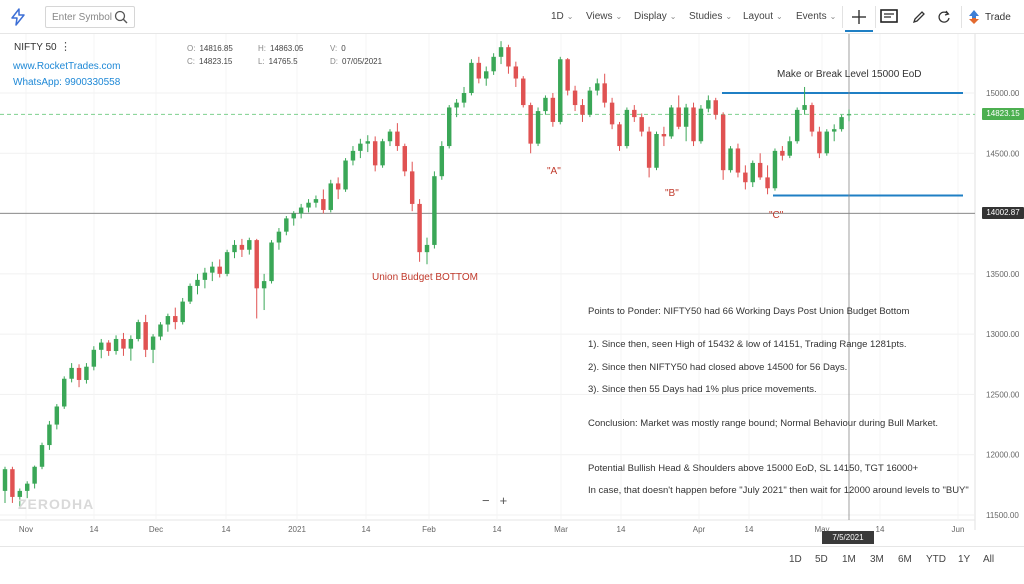 The height and width of the screenshot is (584, 1024). Describe the element at coordinates (849, 74) in the screenshot. I see `make-or-break-annotation: Make or Break Level 15000 EoD` at that location.